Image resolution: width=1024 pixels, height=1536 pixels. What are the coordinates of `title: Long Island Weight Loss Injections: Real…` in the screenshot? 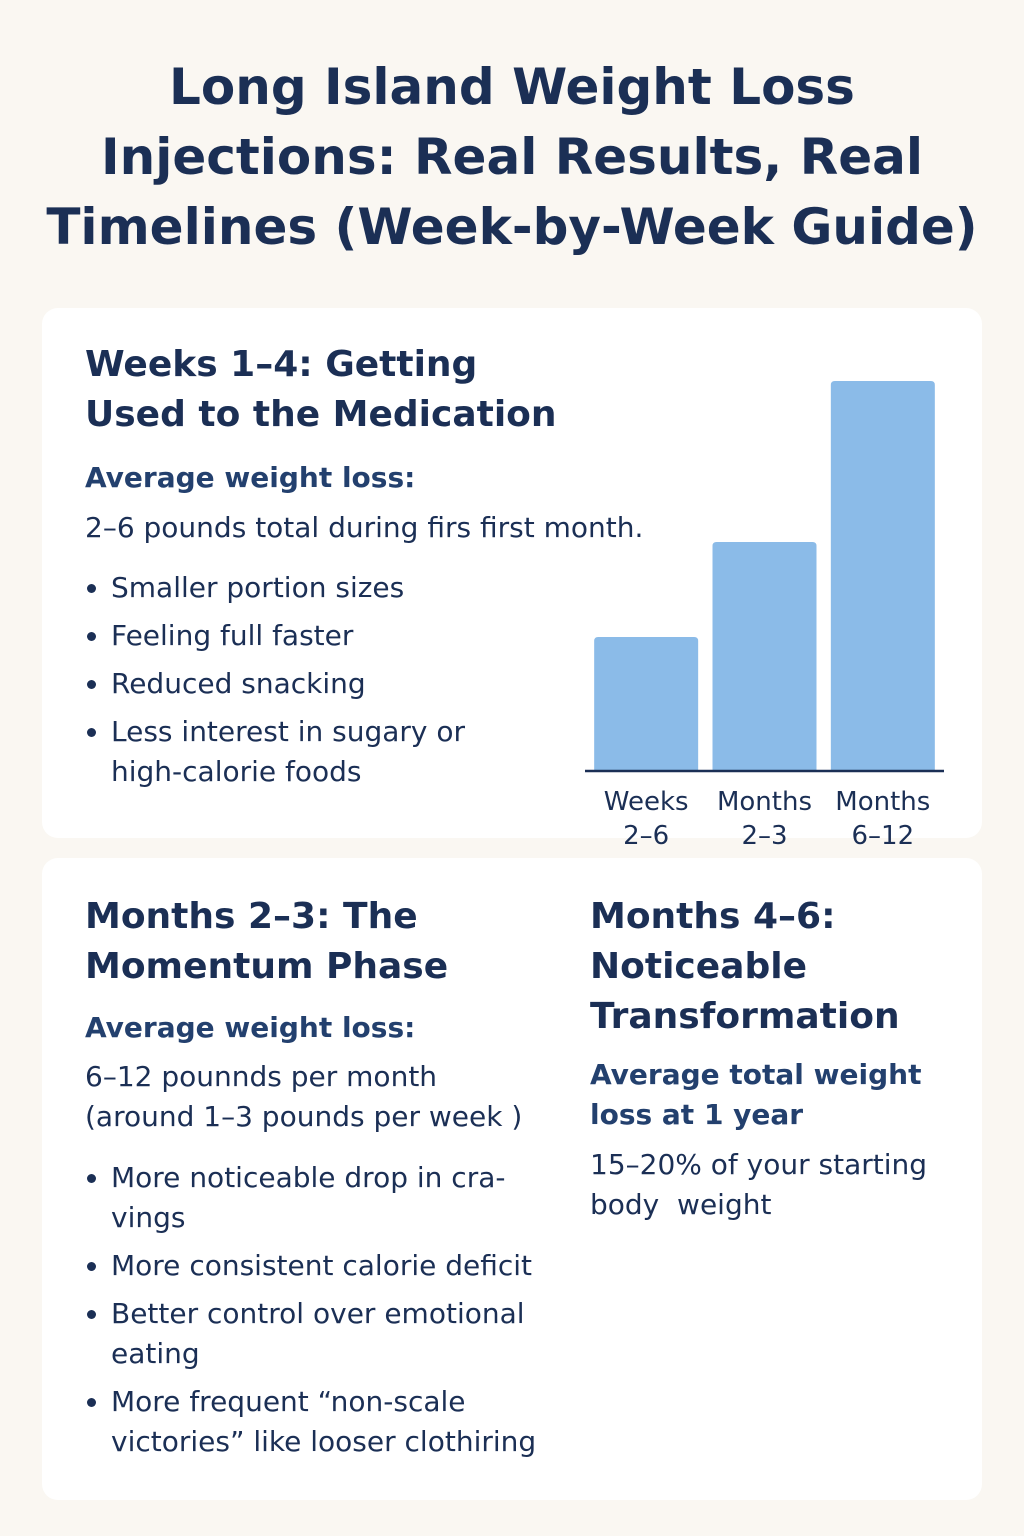 It's located at (512, 157).